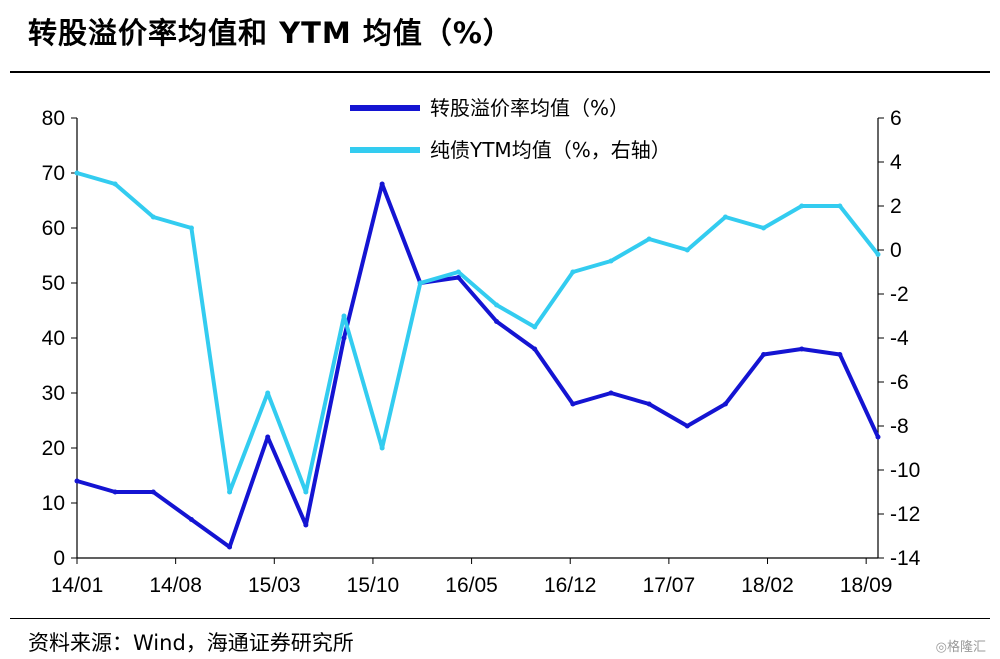 This screenshot has height=659, width=1000. I want to click on right-tick-label: -6, so click(899, 382).